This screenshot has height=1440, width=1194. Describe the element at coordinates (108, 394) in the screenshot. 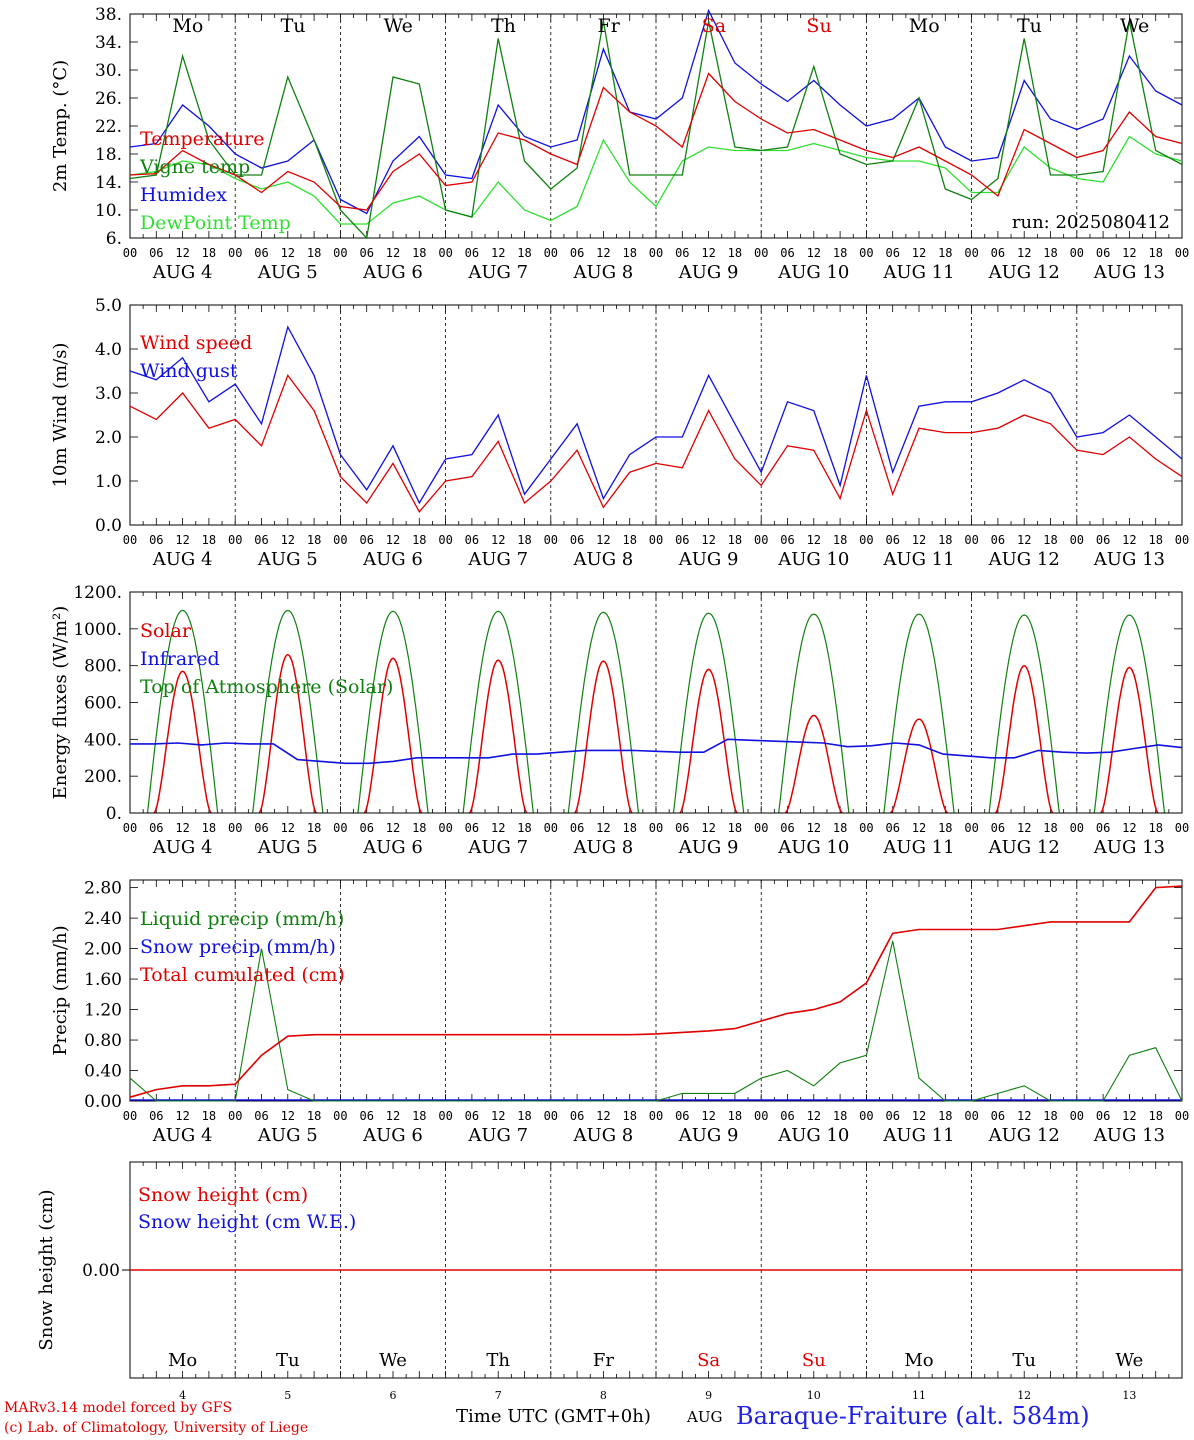

I see `y-tick-label: 3.0` at that location.